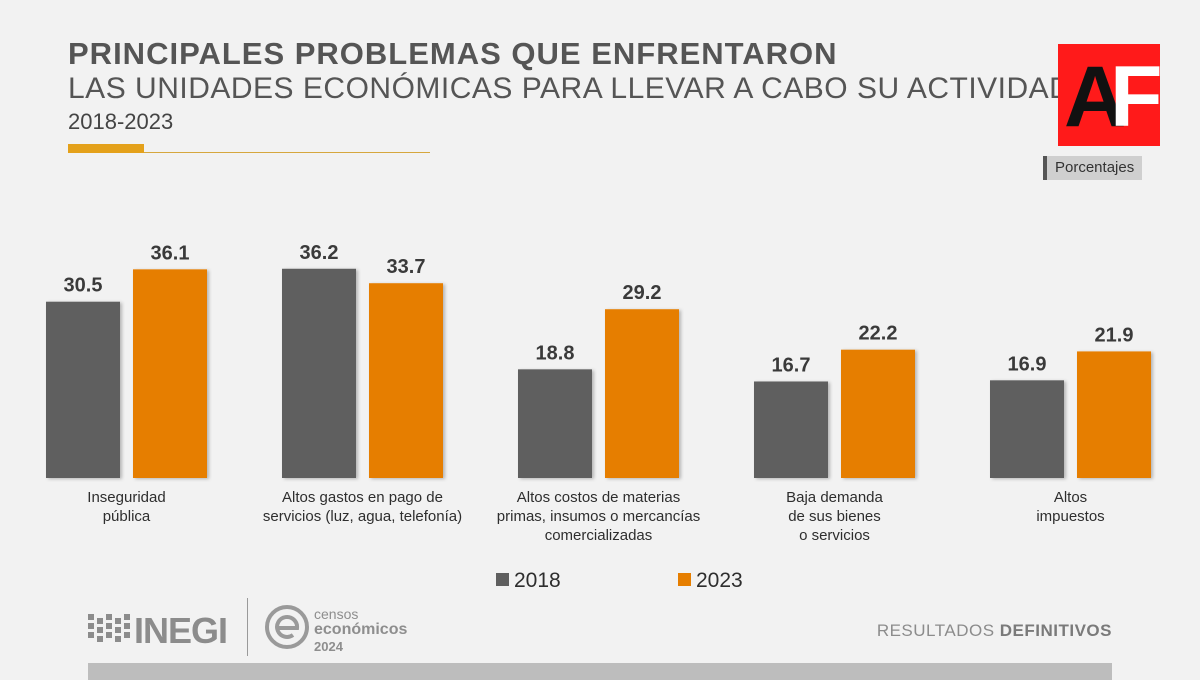 Image resolution: width=1200 pixels, height=680 pixels. I want to click on category-label-1-line1: Inseguridad, so click(126, 497).